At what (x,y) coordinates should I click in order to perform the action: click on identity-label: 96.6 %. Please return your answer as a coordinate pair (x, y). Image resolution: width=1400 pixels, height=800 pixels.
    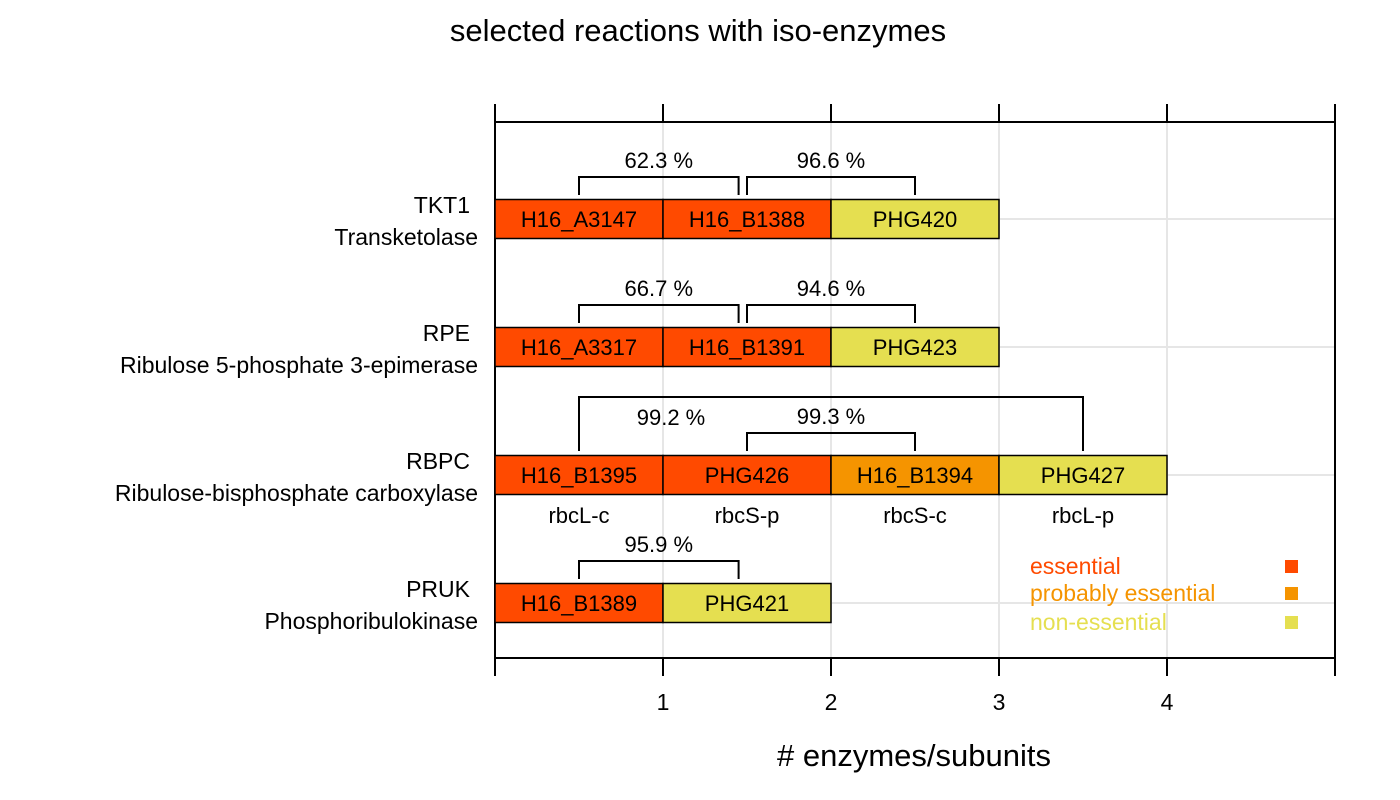
    Looking at the image, I should click on (831, 160).